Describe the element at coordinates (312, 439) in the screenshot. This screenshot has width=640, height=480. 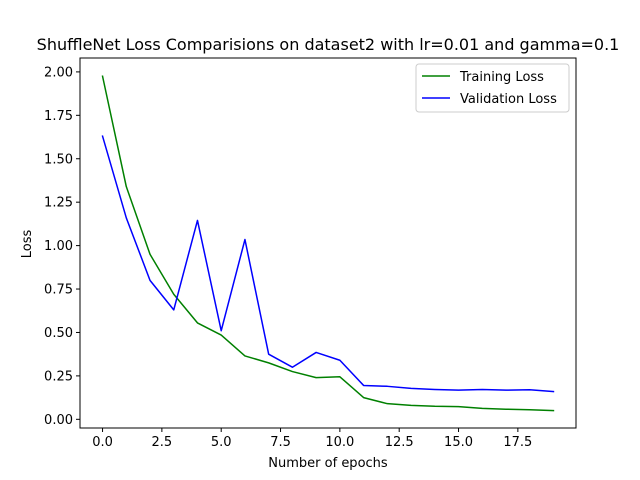
I see `x-axis-ticks: 0.0 2.5 5.0 7.5 10.0 12.5 15.0 17.5` at that location.